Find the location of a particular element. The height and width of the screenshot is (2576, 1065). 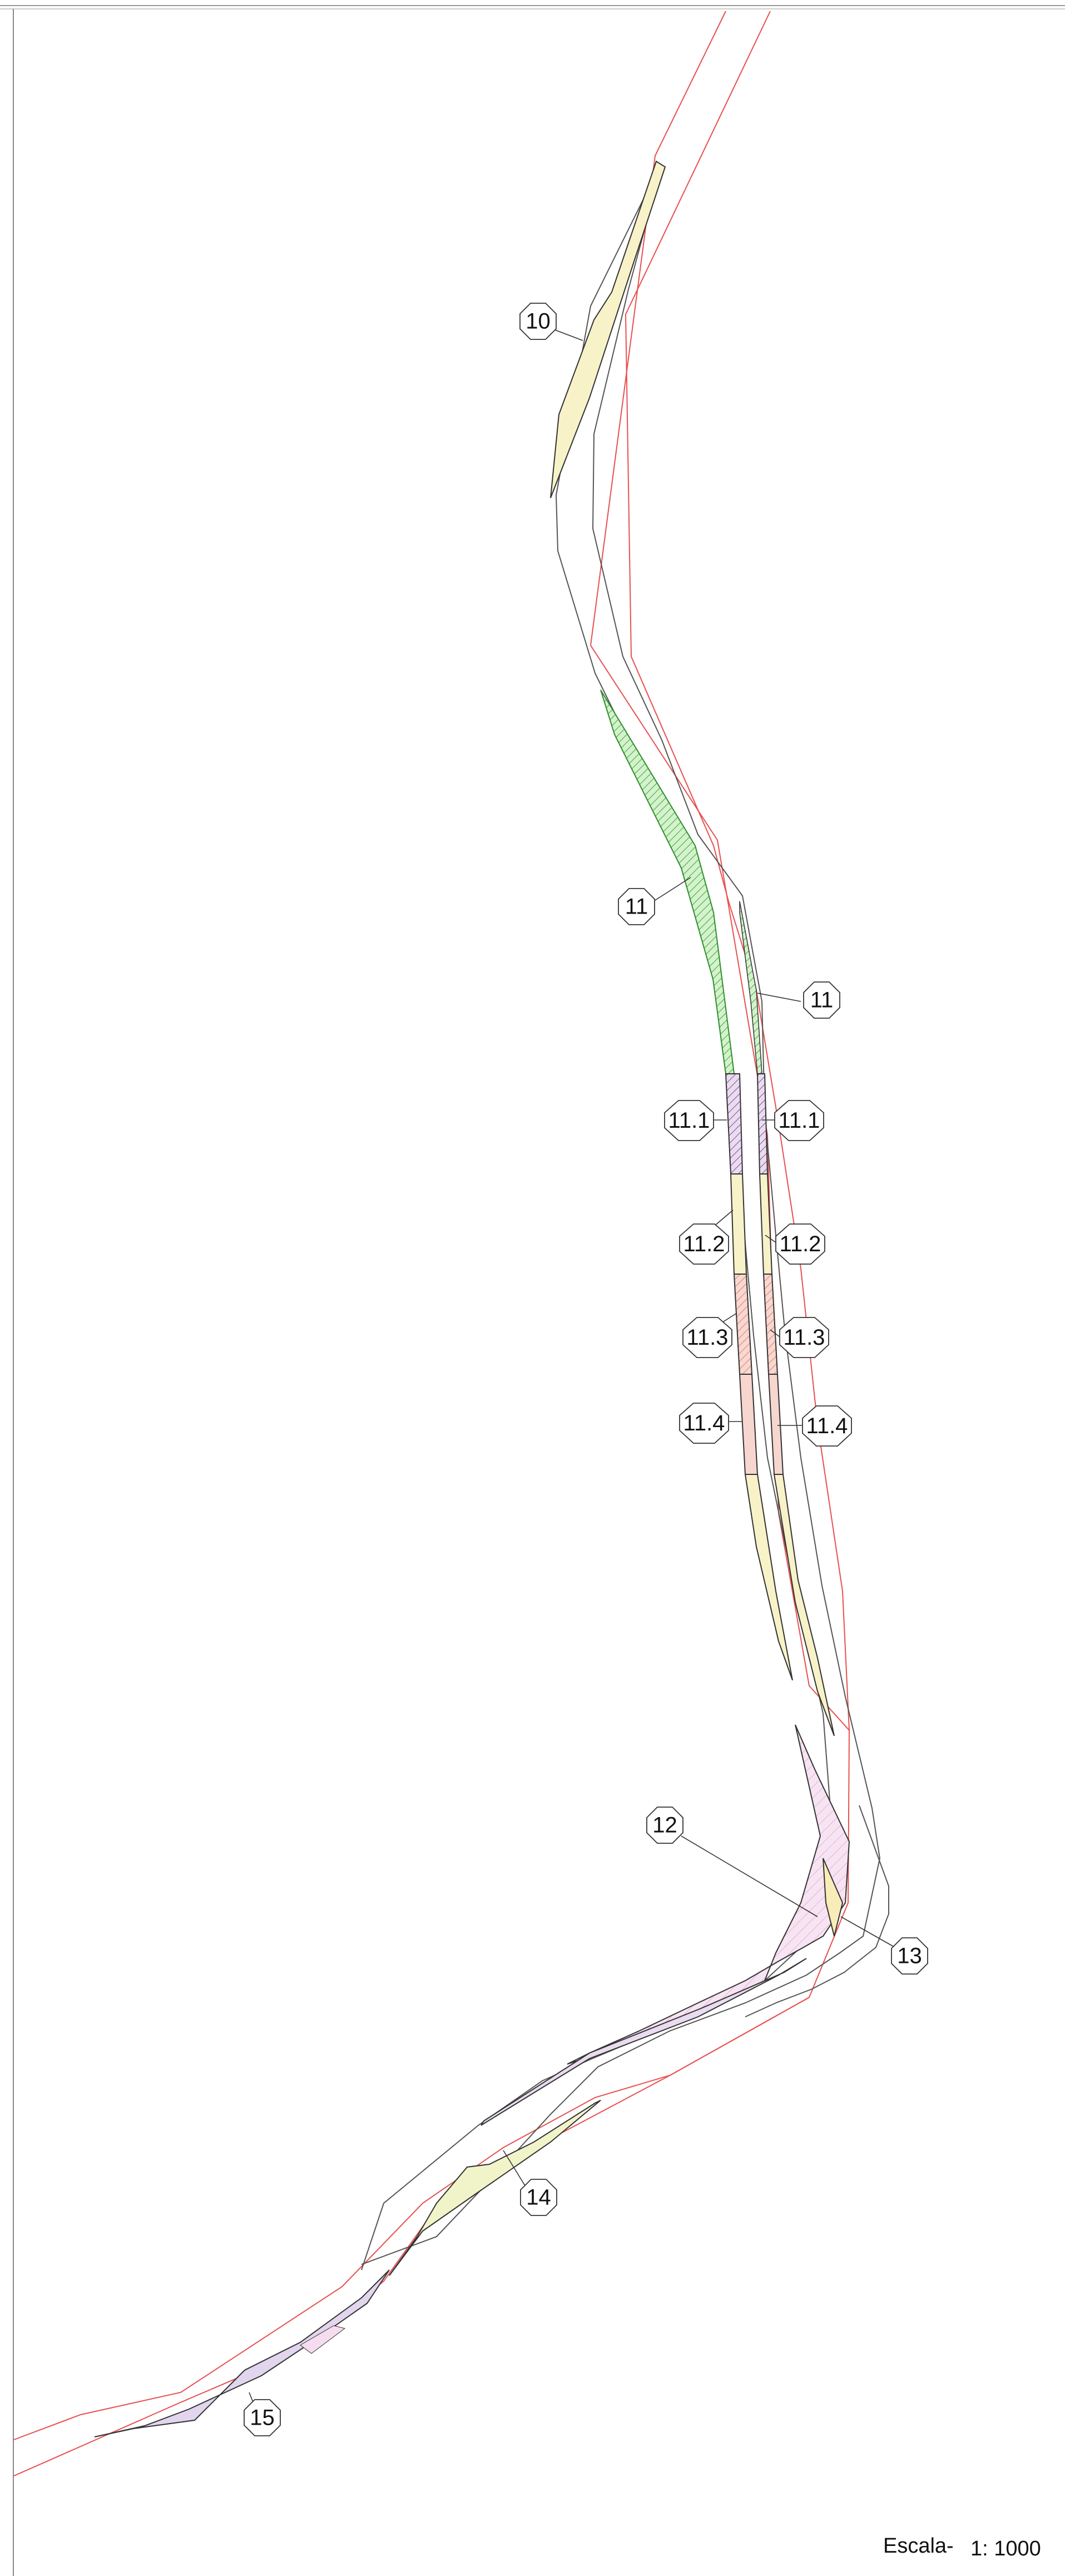

tag-11-3-left: 11.3 is located at coordinates (707, 1337).